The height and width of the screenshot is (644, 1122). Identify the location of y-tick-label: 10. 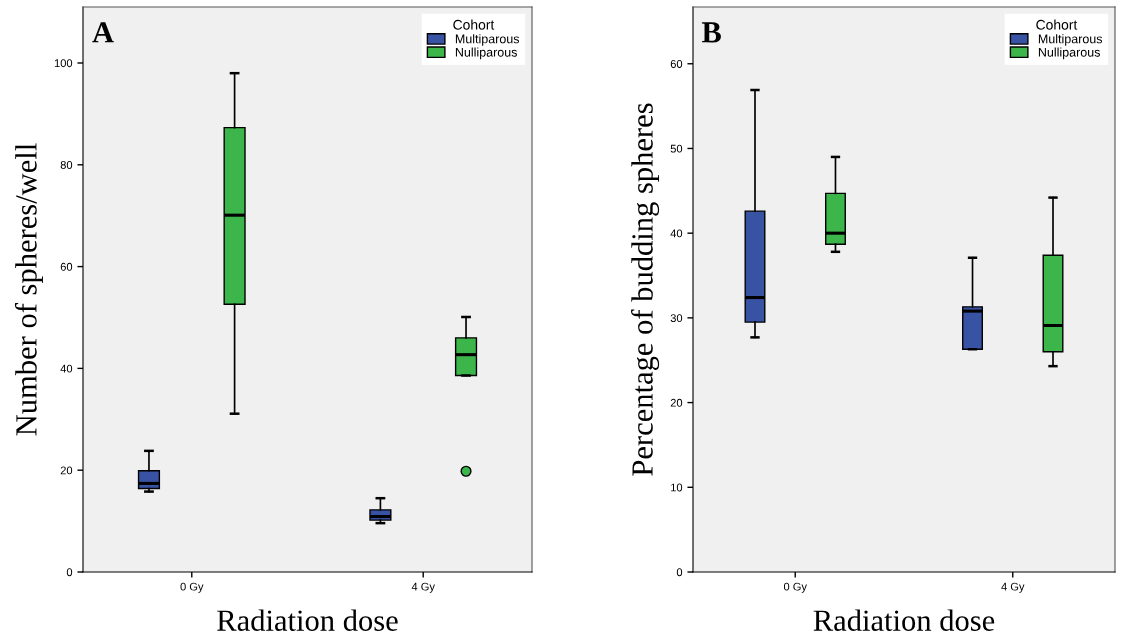
(677, 487).